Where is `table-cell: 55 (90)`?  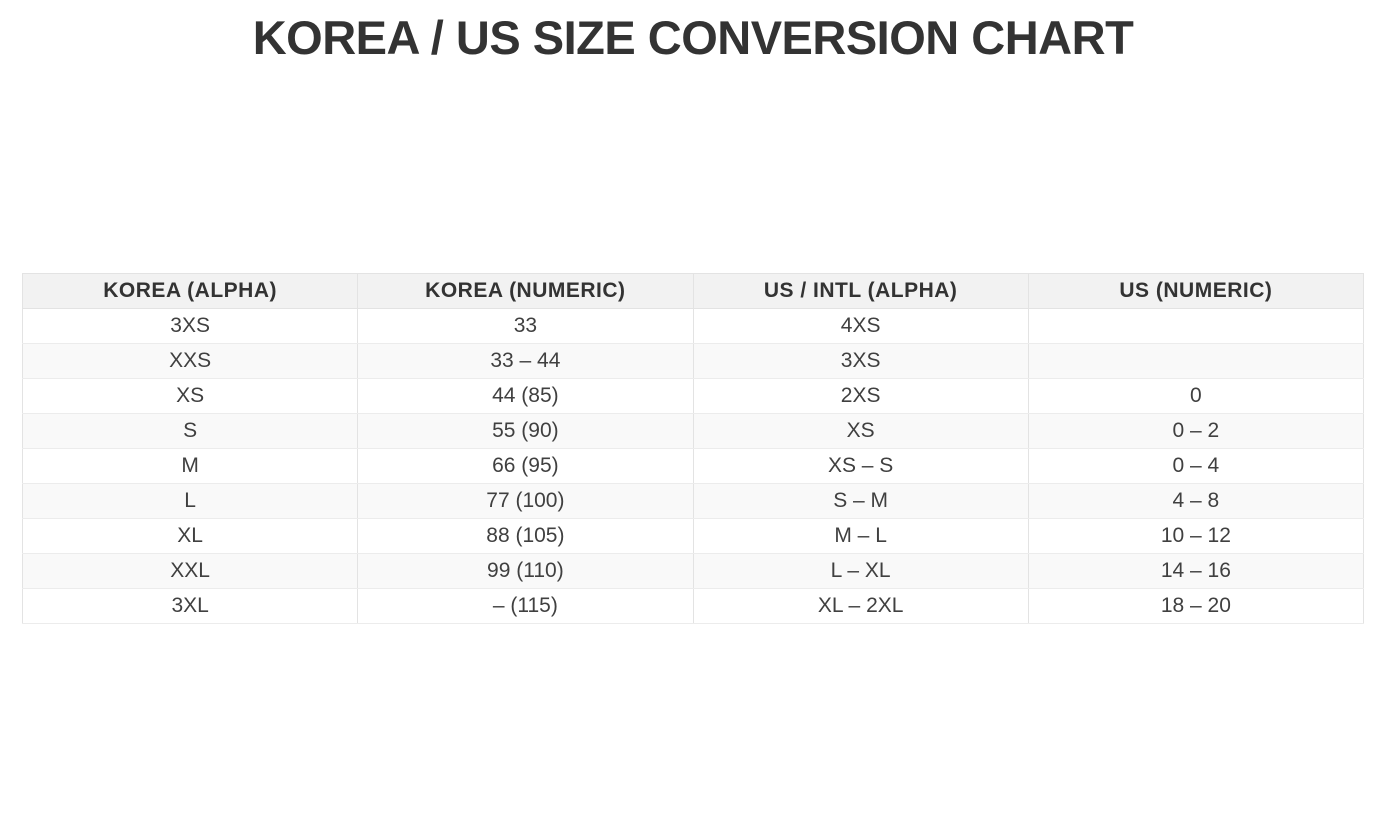
table-cell: 55 (90) is located at coordinates (525, 431).